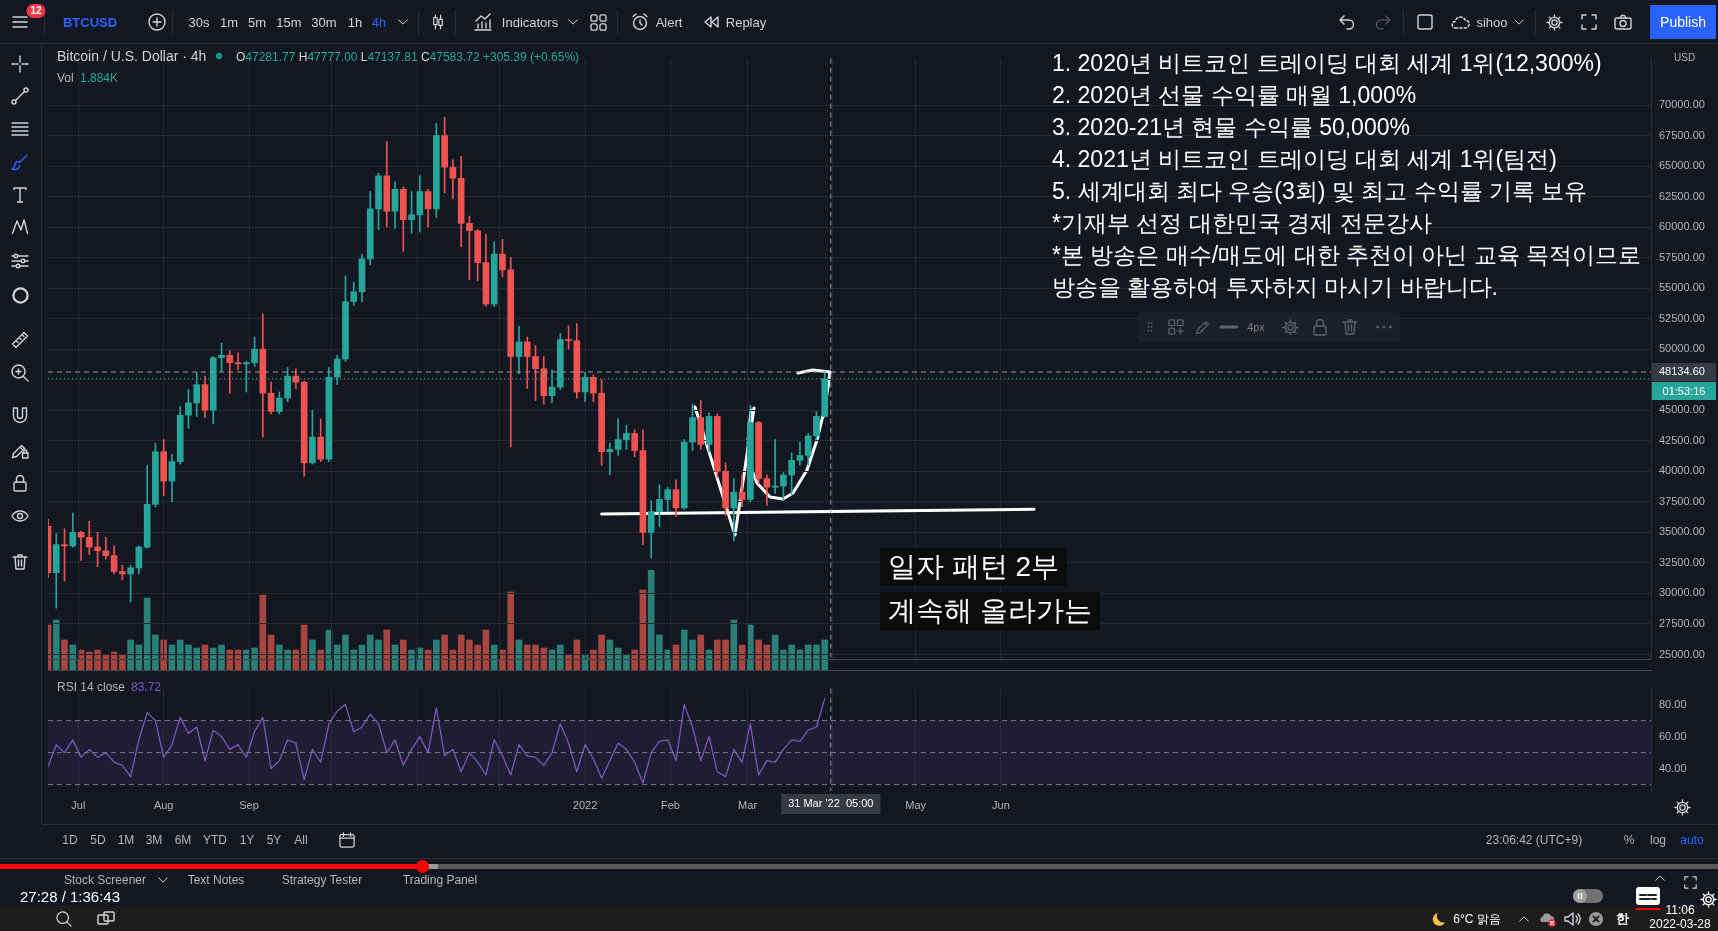 The image size is (1718, 931). What do you see at coordinates (36, 11) in the screenshot?
I see `text: 12` at bounding box center [36, 11].